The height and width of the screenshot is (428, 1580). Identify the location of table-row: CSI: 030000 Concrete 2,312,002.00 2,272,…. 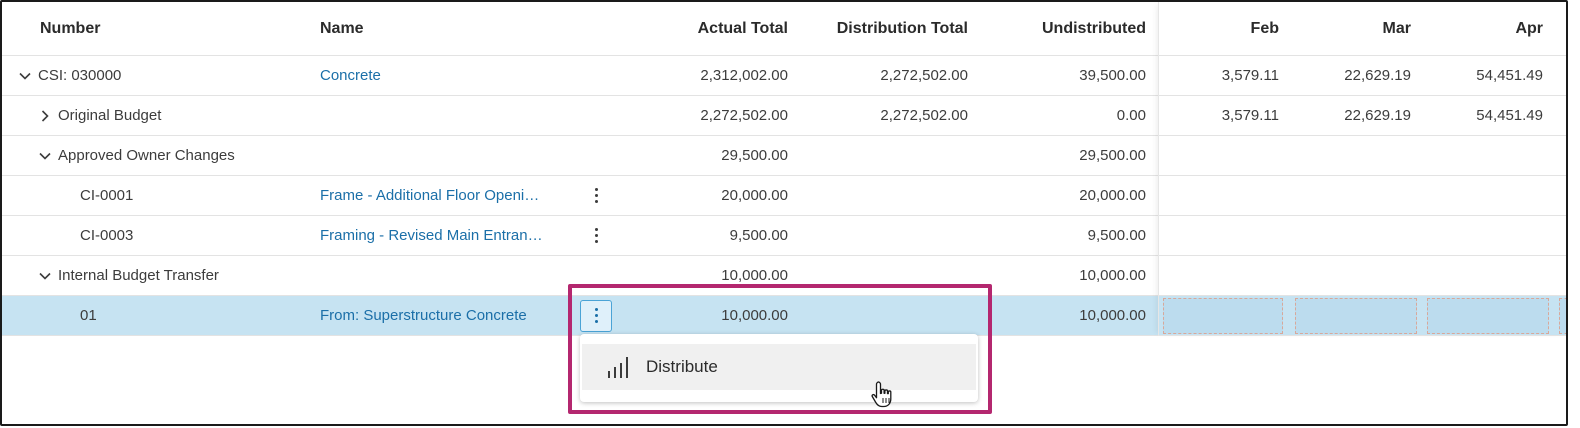
(580, 76).